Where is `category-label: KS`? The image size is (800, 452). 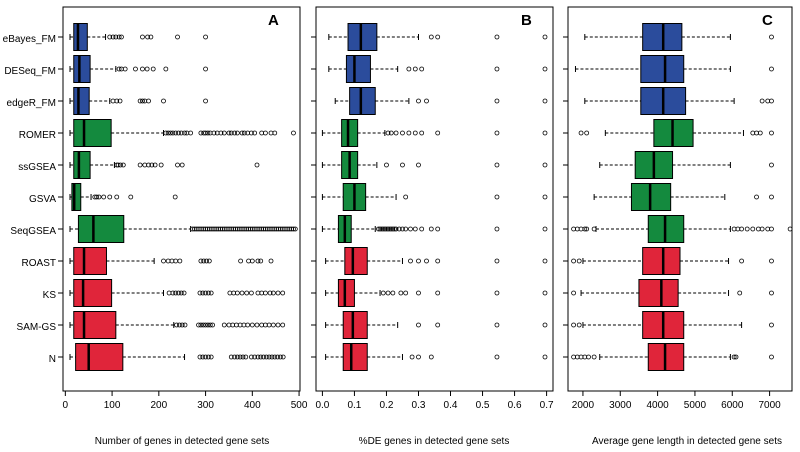 category-label: KS is located at coordinates (50, 295).